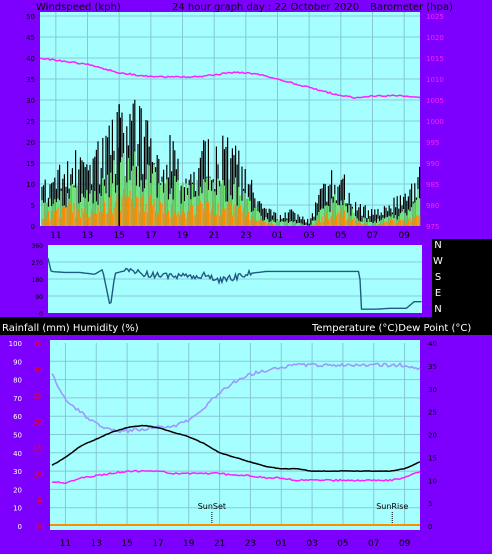 This screenshot has height=554, width=492. Describe the element at coordinates (432, 206) in the screenshot. I see `barometer-y-tick-label: 980` at that location.